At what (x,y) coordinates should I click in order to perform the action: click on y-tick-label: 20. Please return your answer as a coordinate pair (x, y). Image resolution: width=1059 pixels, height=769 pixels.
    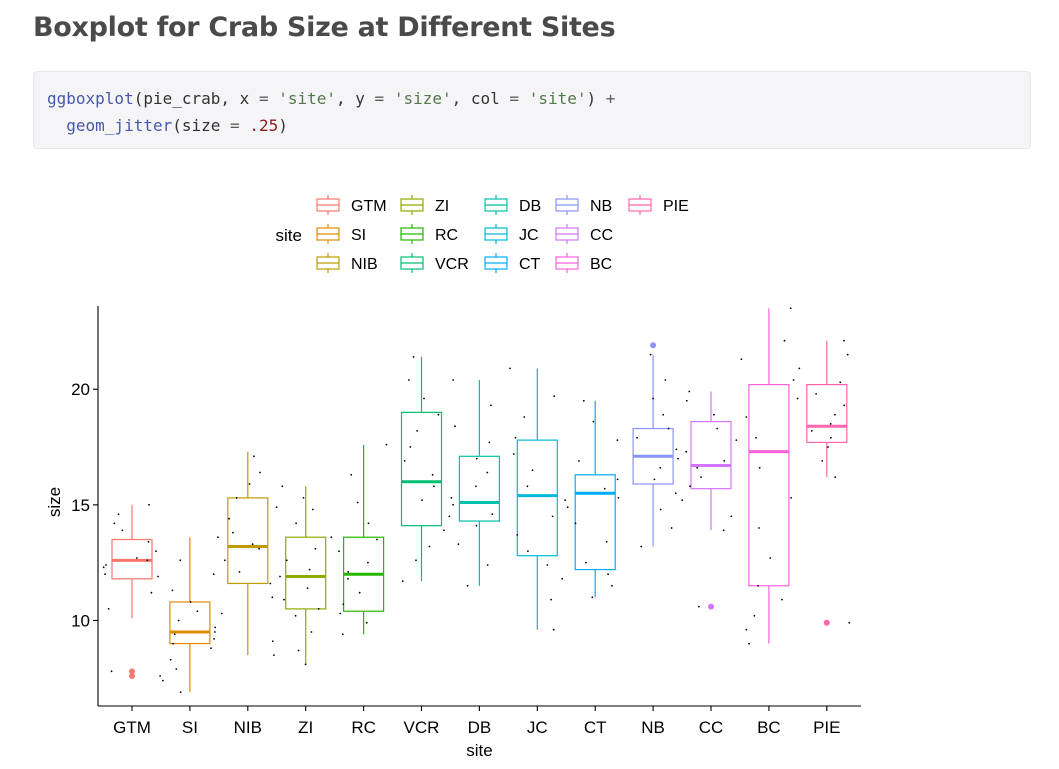
    Looking at the image, I should click on (80, 389).